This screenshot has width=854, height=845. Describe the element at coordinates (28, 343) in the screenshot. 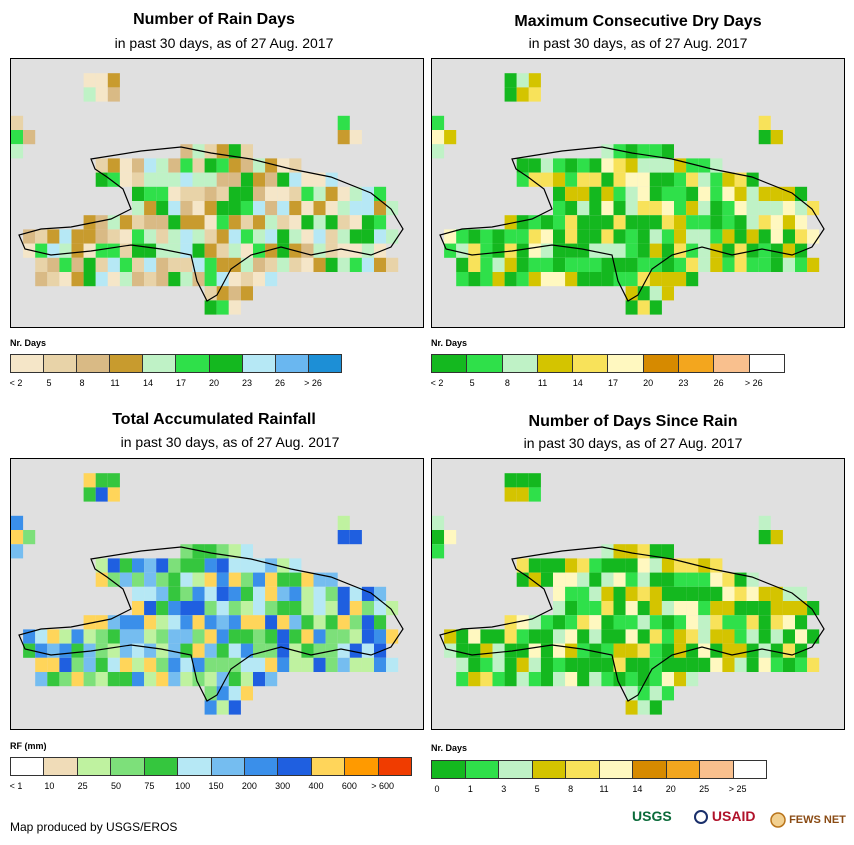

I see `legend-label: Nr. Days` at that location.